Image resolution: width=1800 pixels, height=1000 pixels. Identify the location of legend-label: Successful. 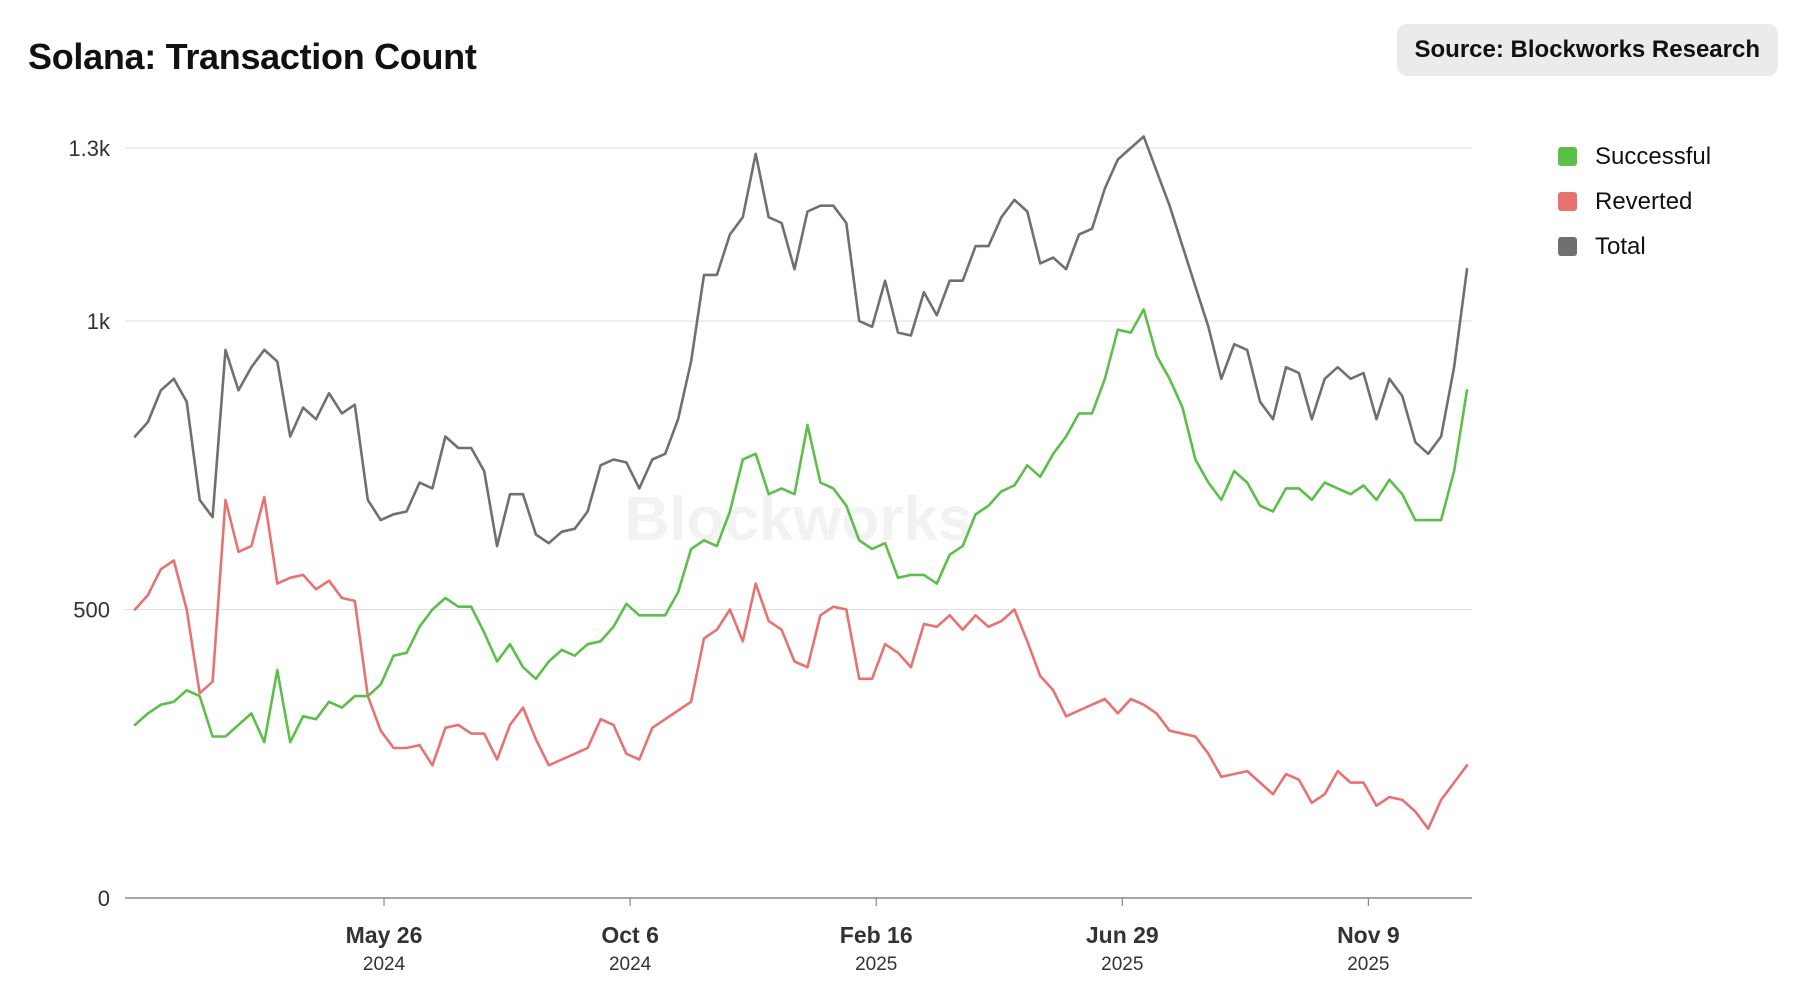
(1653, 156).